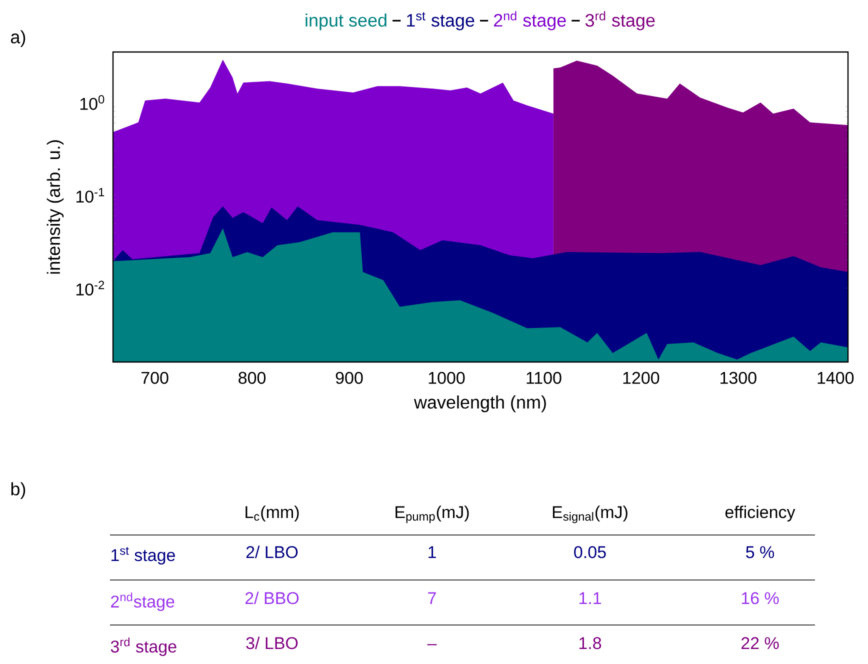 The width and height of the screenshot is (868, 664). I want to click on text: 7, so click(432, 598).